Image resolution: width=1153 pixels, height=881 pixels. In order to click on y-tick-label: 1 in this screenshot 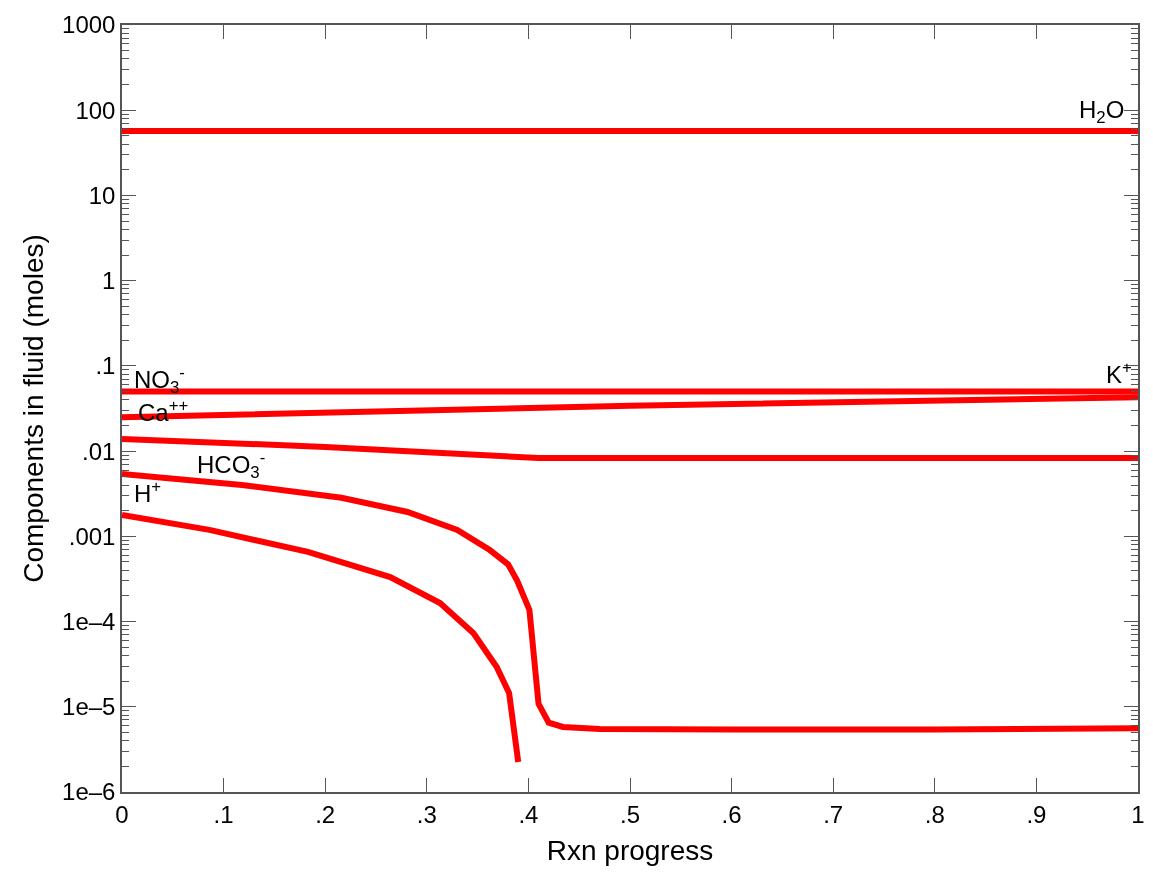, I will do `click(109, 281)`.